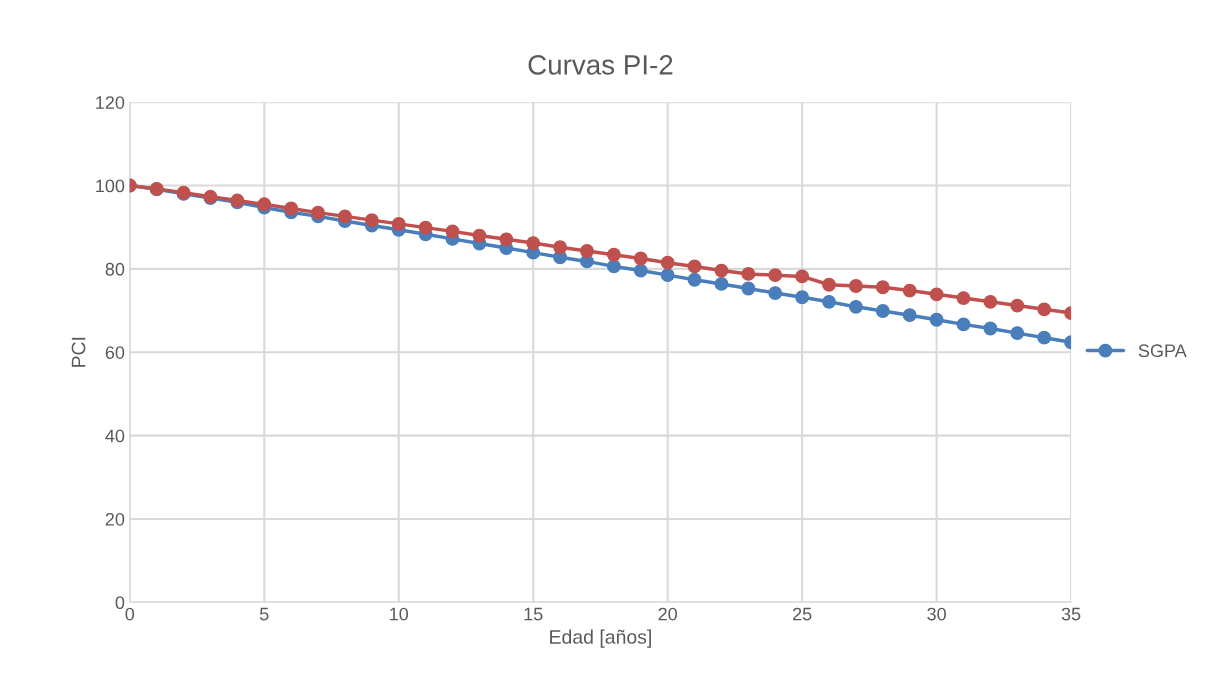  Describe the element at coordinates (115, 269) in the screenshot. I see `y-tick-label: 80` at that location.